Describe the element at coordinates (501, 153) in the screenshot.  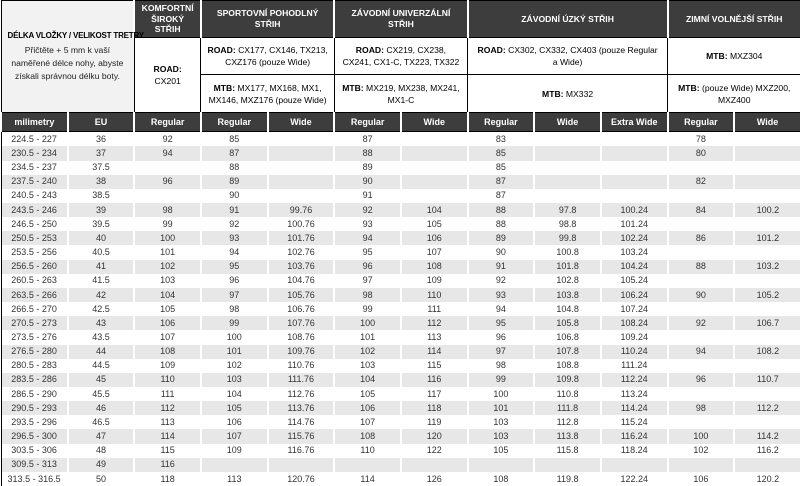
I see `table-cell: 85` at that location.